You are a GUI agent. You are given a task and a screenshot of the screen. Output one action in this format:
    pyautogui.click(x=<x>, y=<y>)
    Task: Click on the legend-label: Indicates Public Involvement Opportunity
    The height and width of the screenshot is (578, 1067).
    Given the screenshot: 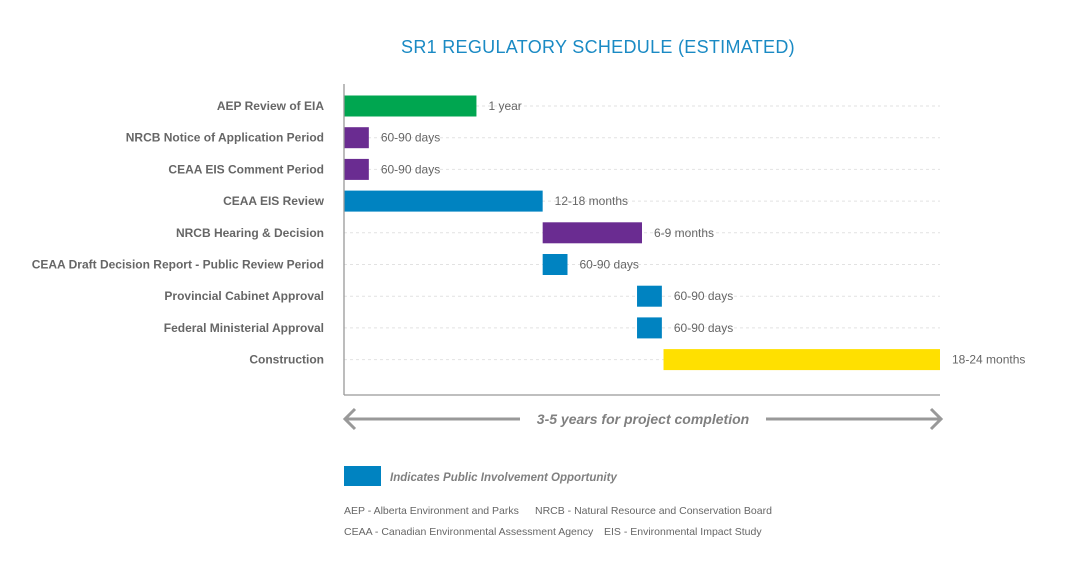 What is the action you would take?
    pyautogui.click(x=503, y=478)
    